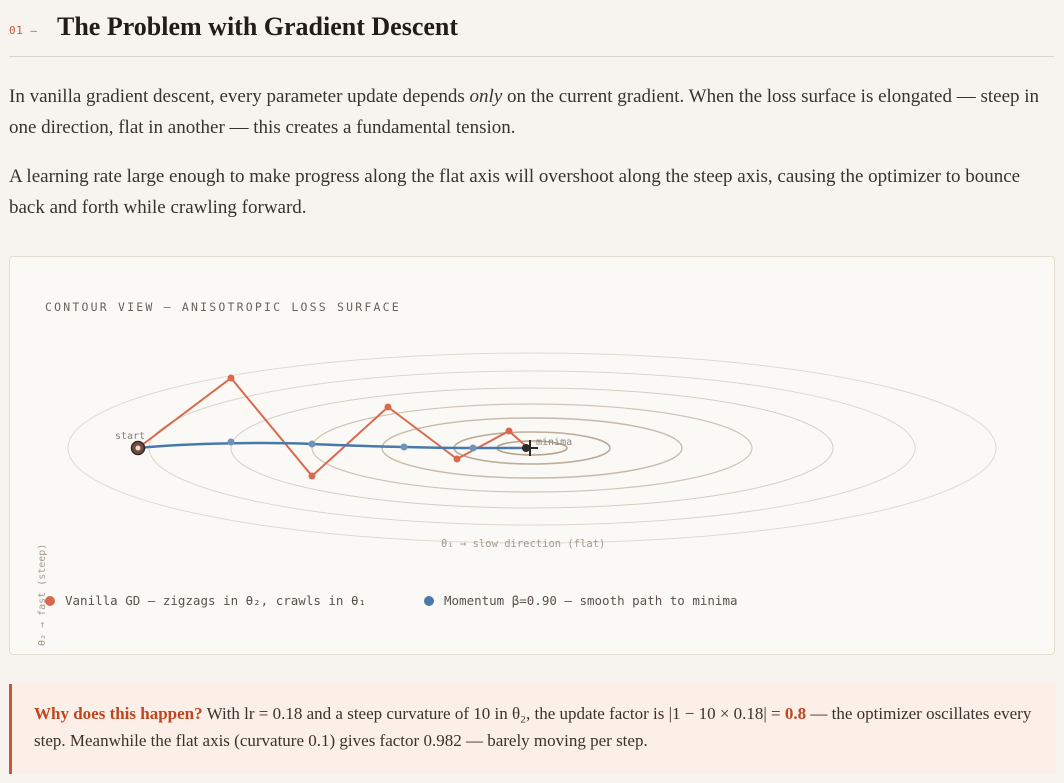  What do you see at coordinates (523, 544) in the screenshot?
I see `x-axis-label: θ₁ → slow direction (flat)` at bounding box center [523, 544].